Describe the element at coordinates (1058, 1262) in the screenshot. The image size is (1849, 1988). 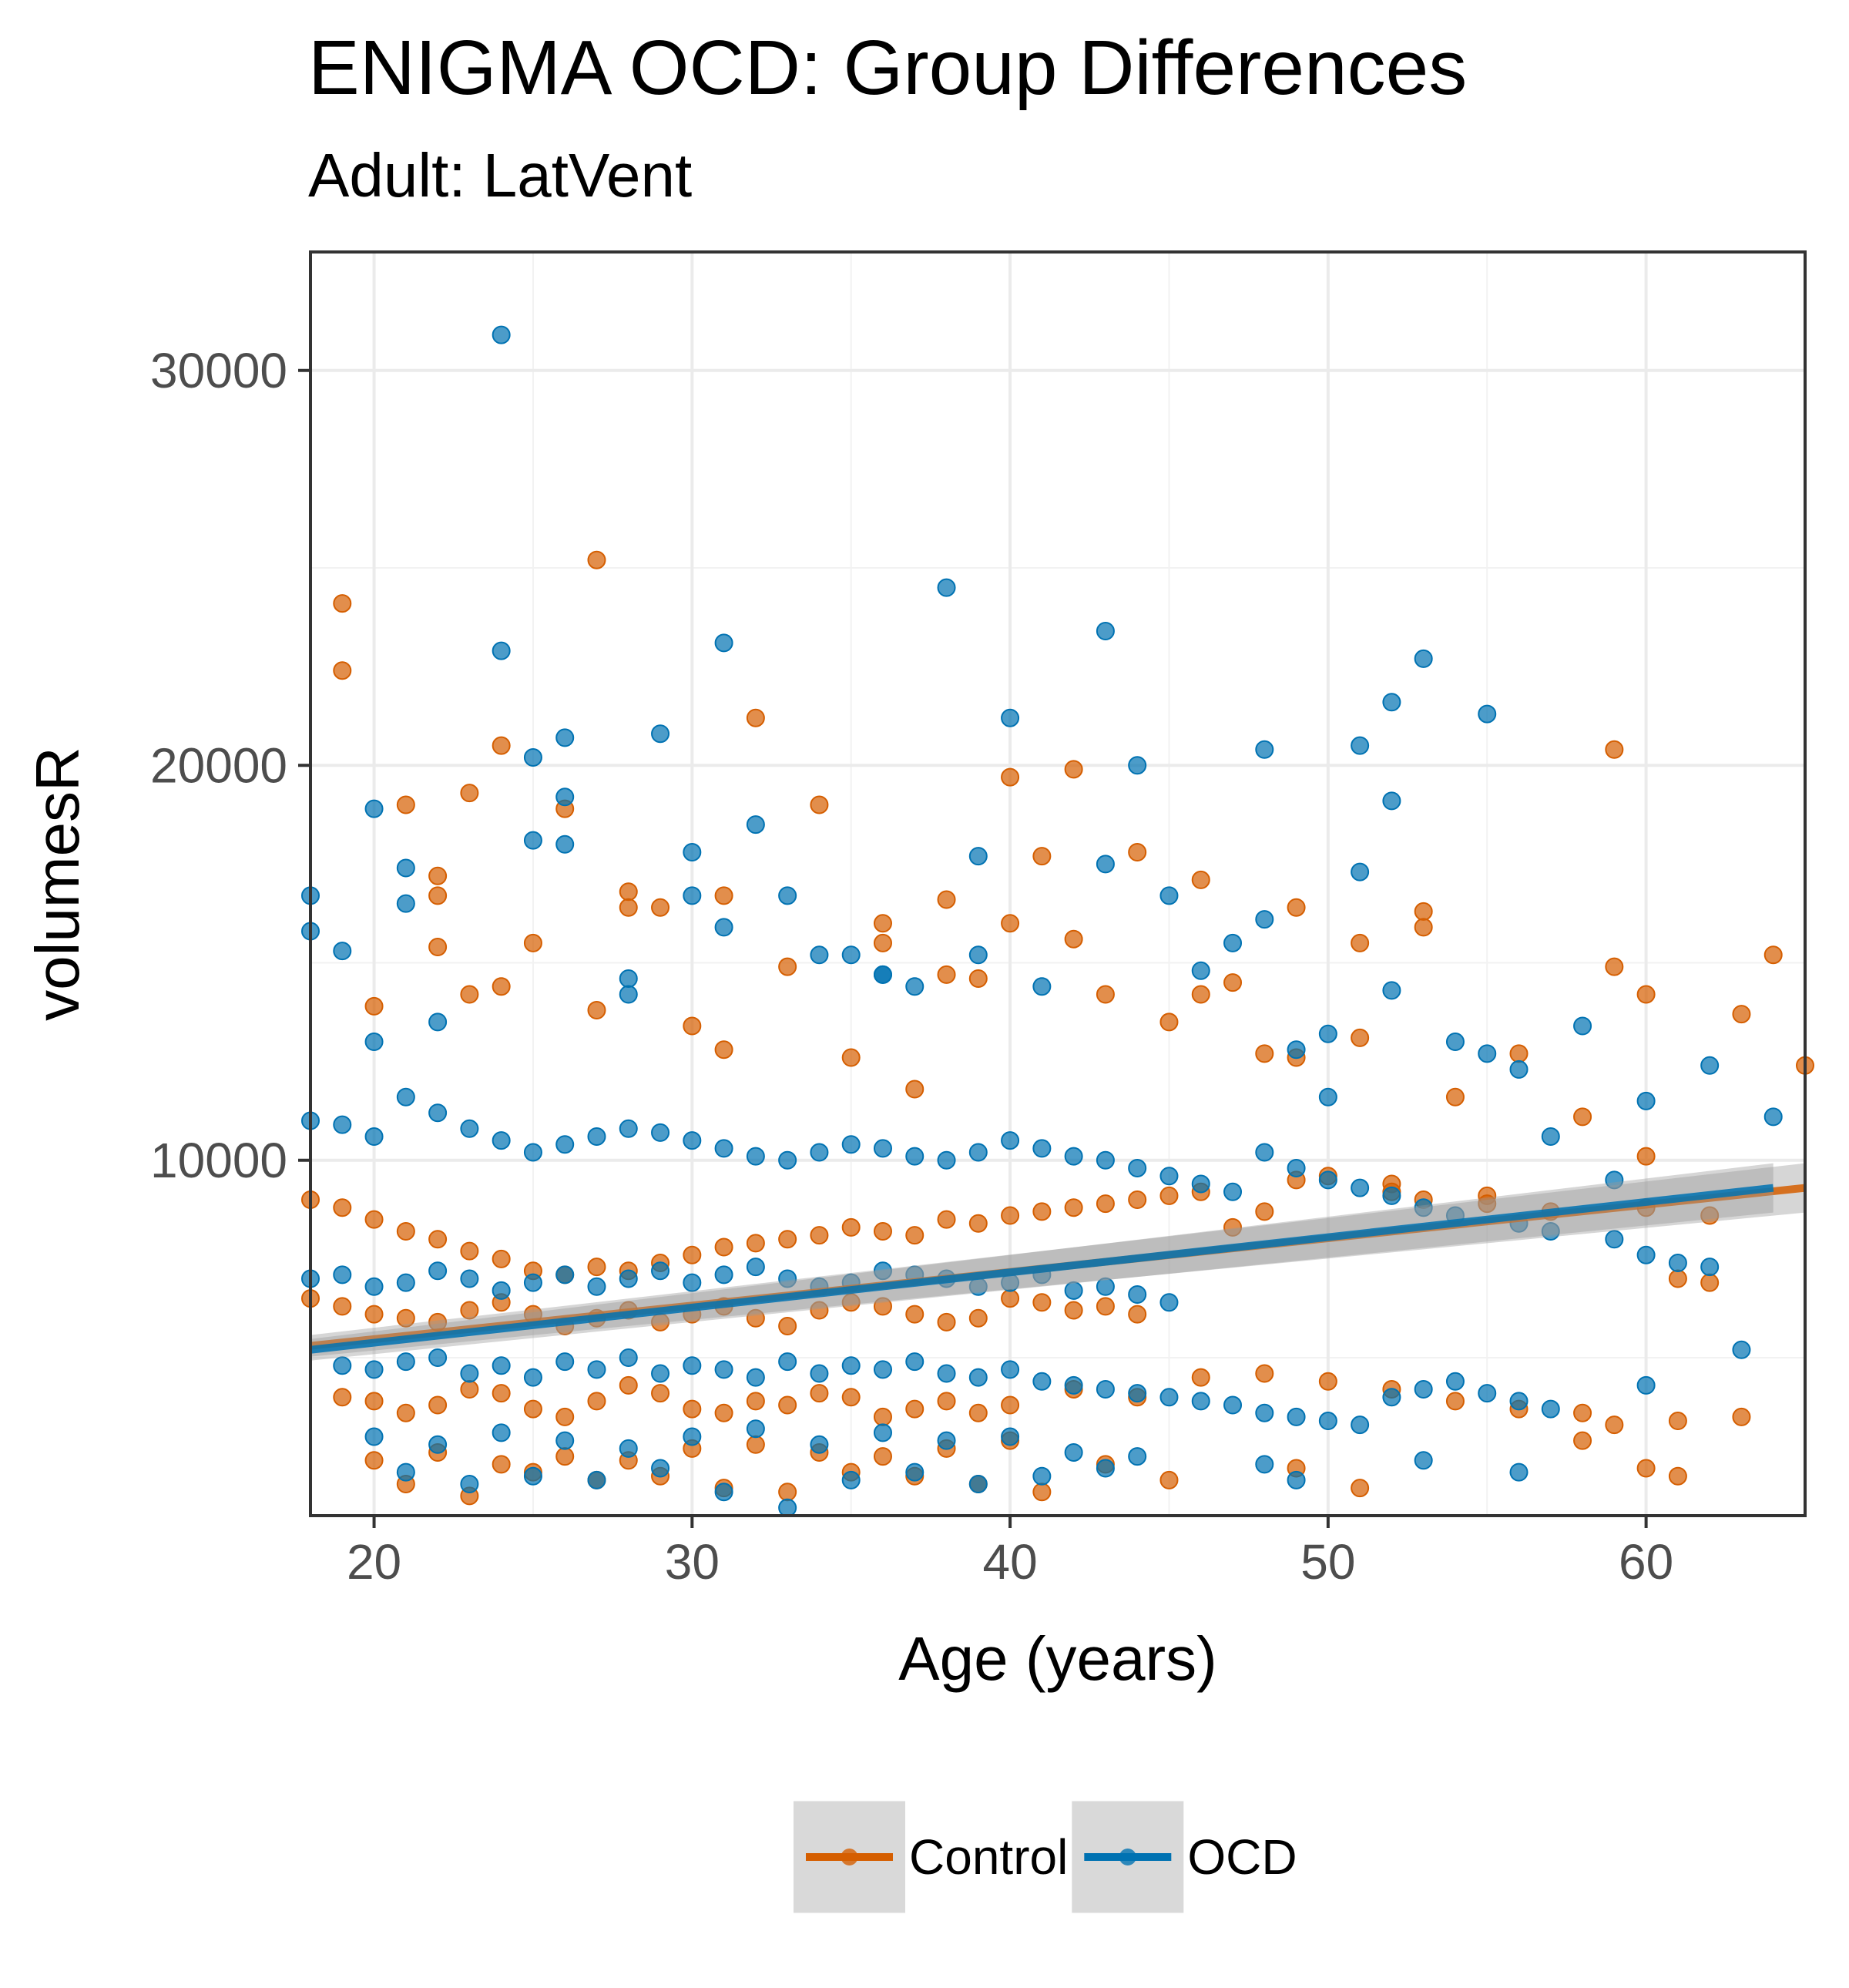
I see `trend-lines` at that location.